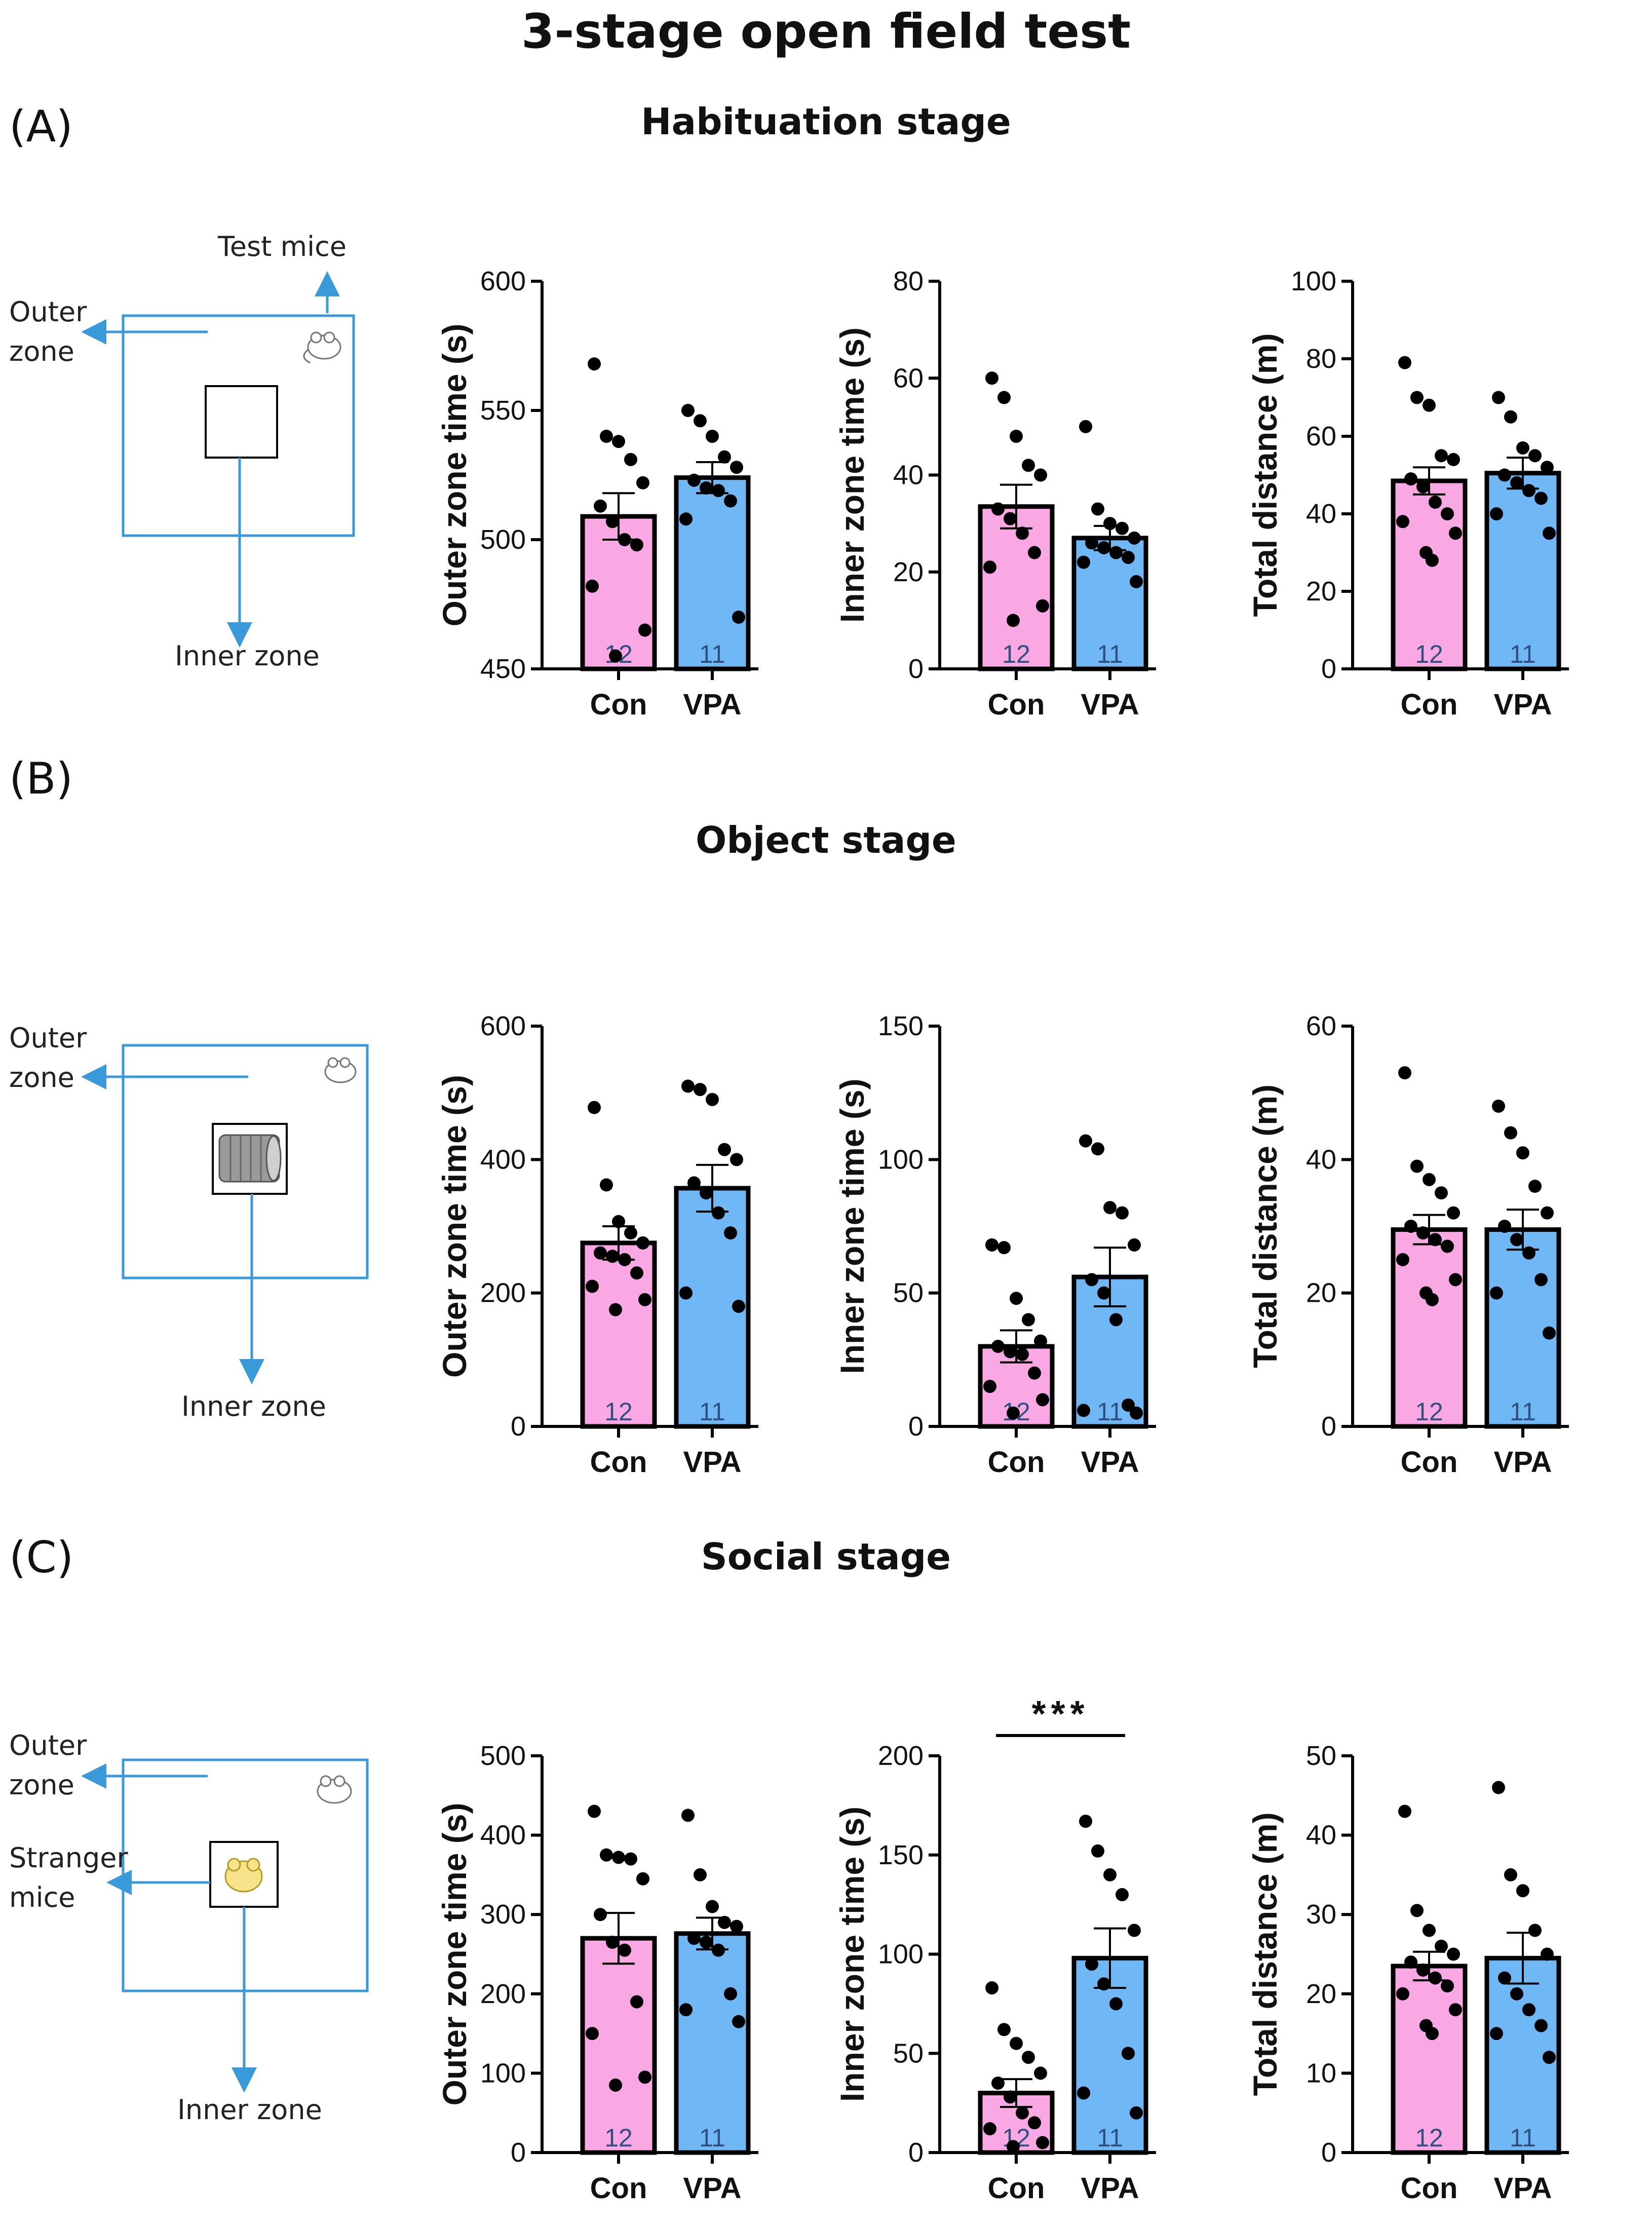  Describe the element at coordinates (901, 1026) in the screenshot. I see `y-tick-label: 150` at that location.